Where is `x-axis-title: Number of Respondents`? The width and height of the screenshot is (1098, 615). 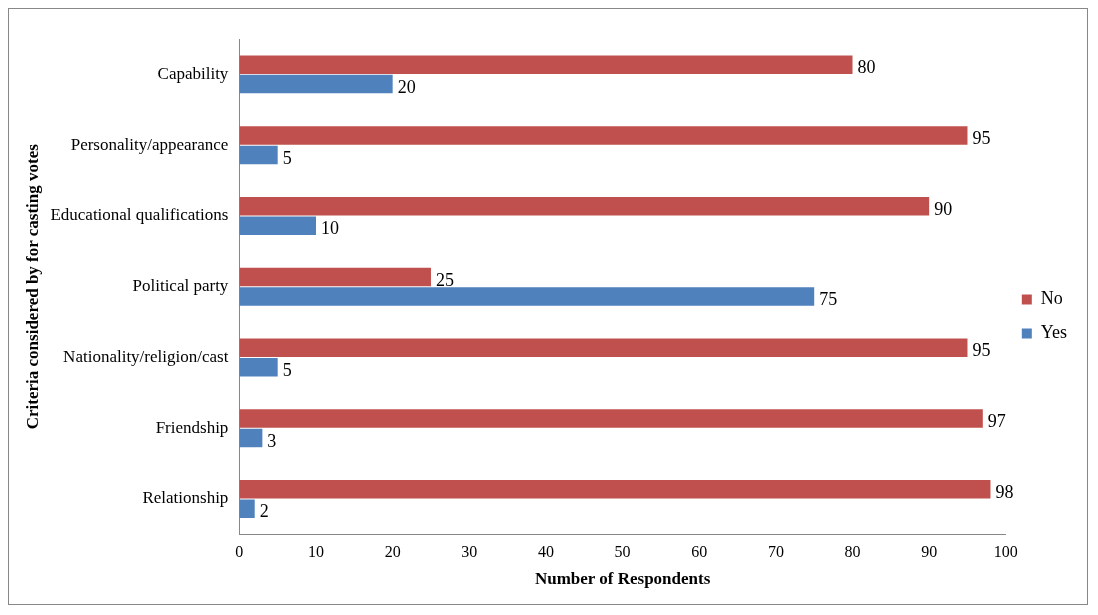 x-axis-title: Number of Respondents is located at coordinates (622, 579).